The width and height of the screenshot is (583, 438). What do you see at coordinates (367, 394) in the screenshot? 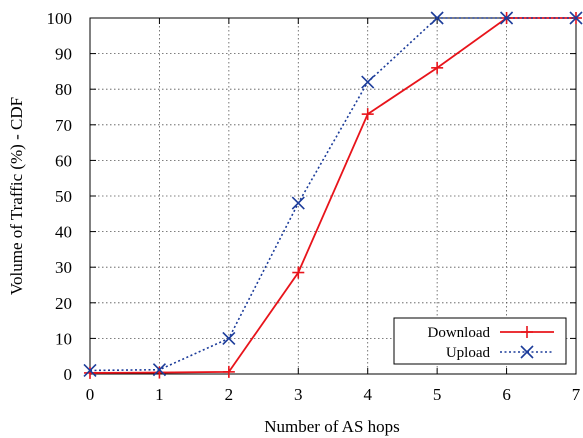
I see `x-tick-label: 4` at bounding box center [367, 394].